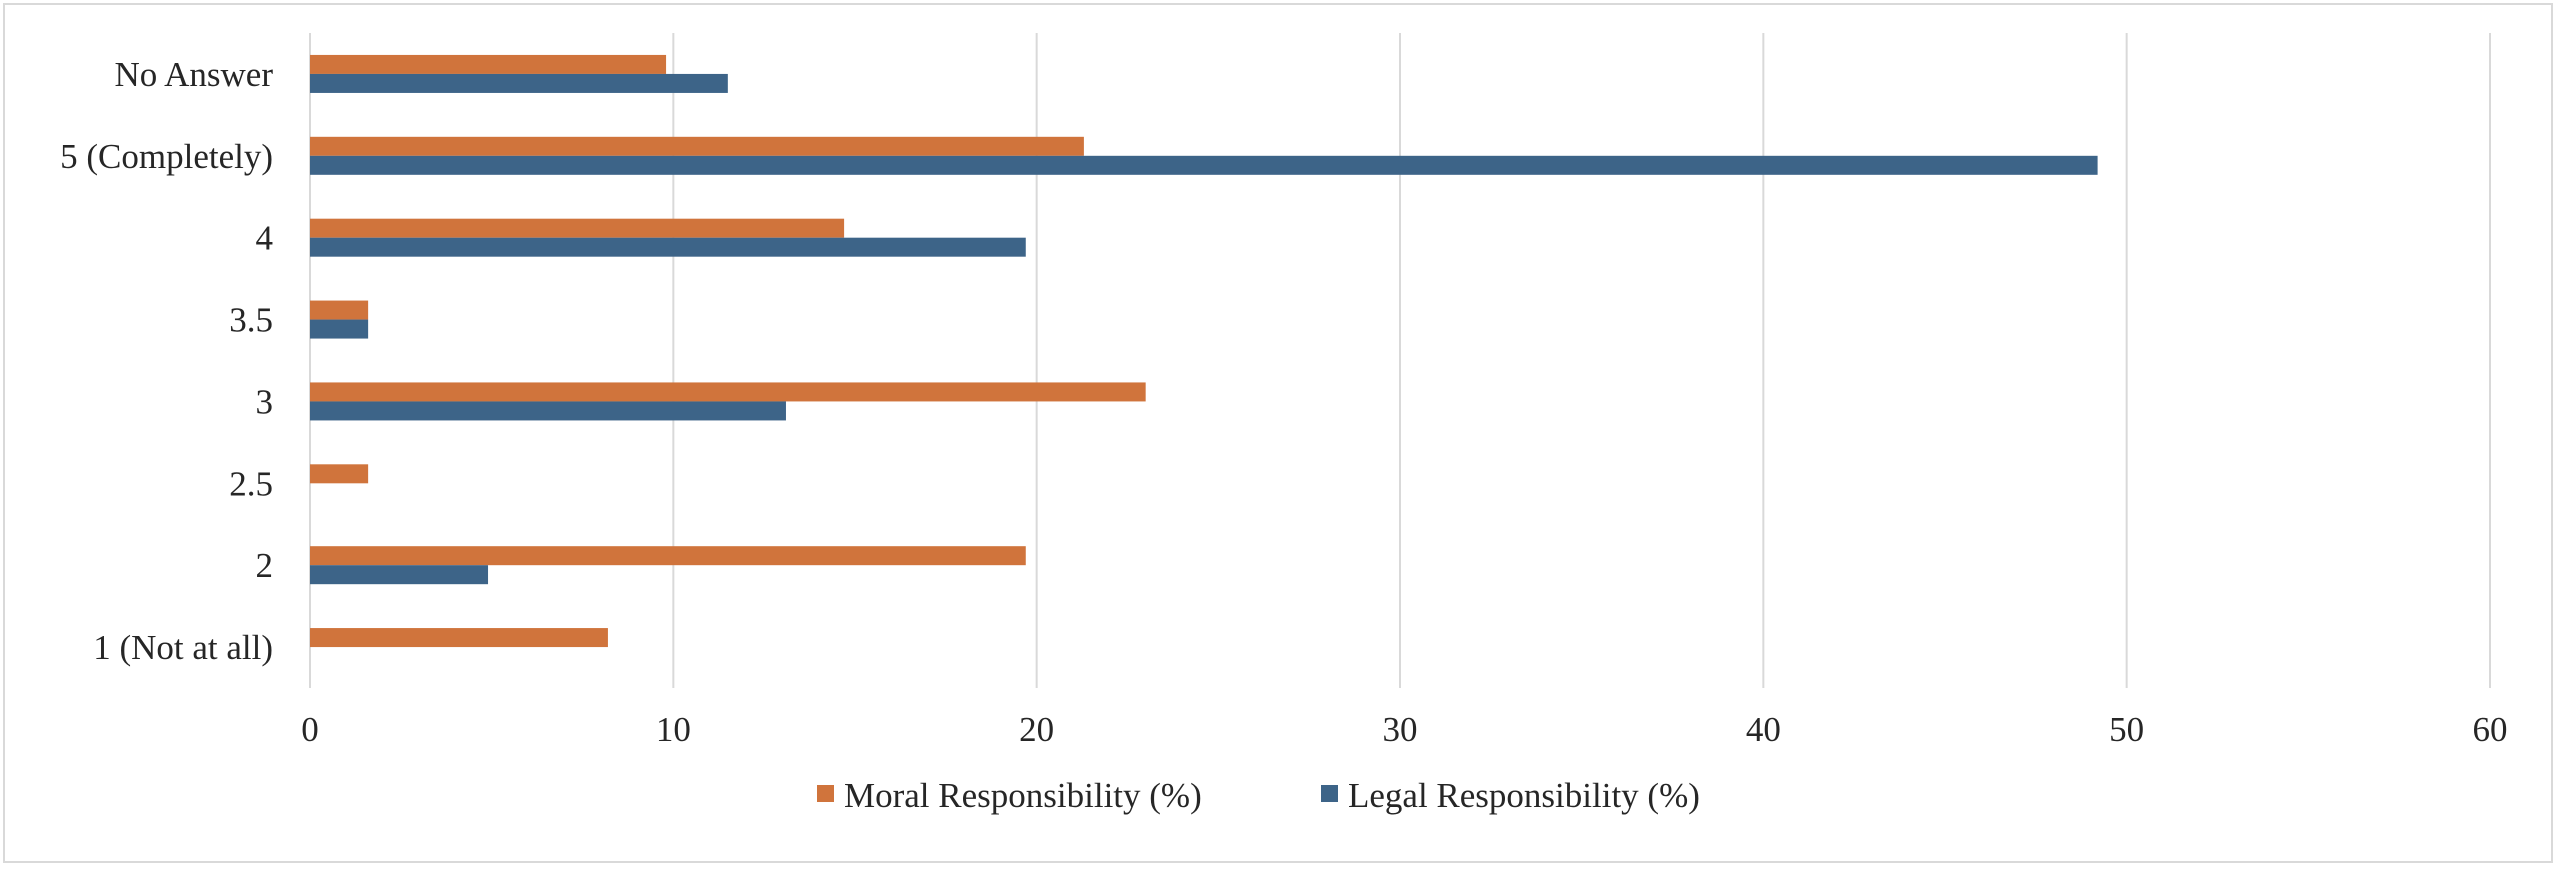  What do you see at coordinates (1329, 793) in the screenshot?
I see `legend-swatch-legal` at bounding box center [1329, 793].